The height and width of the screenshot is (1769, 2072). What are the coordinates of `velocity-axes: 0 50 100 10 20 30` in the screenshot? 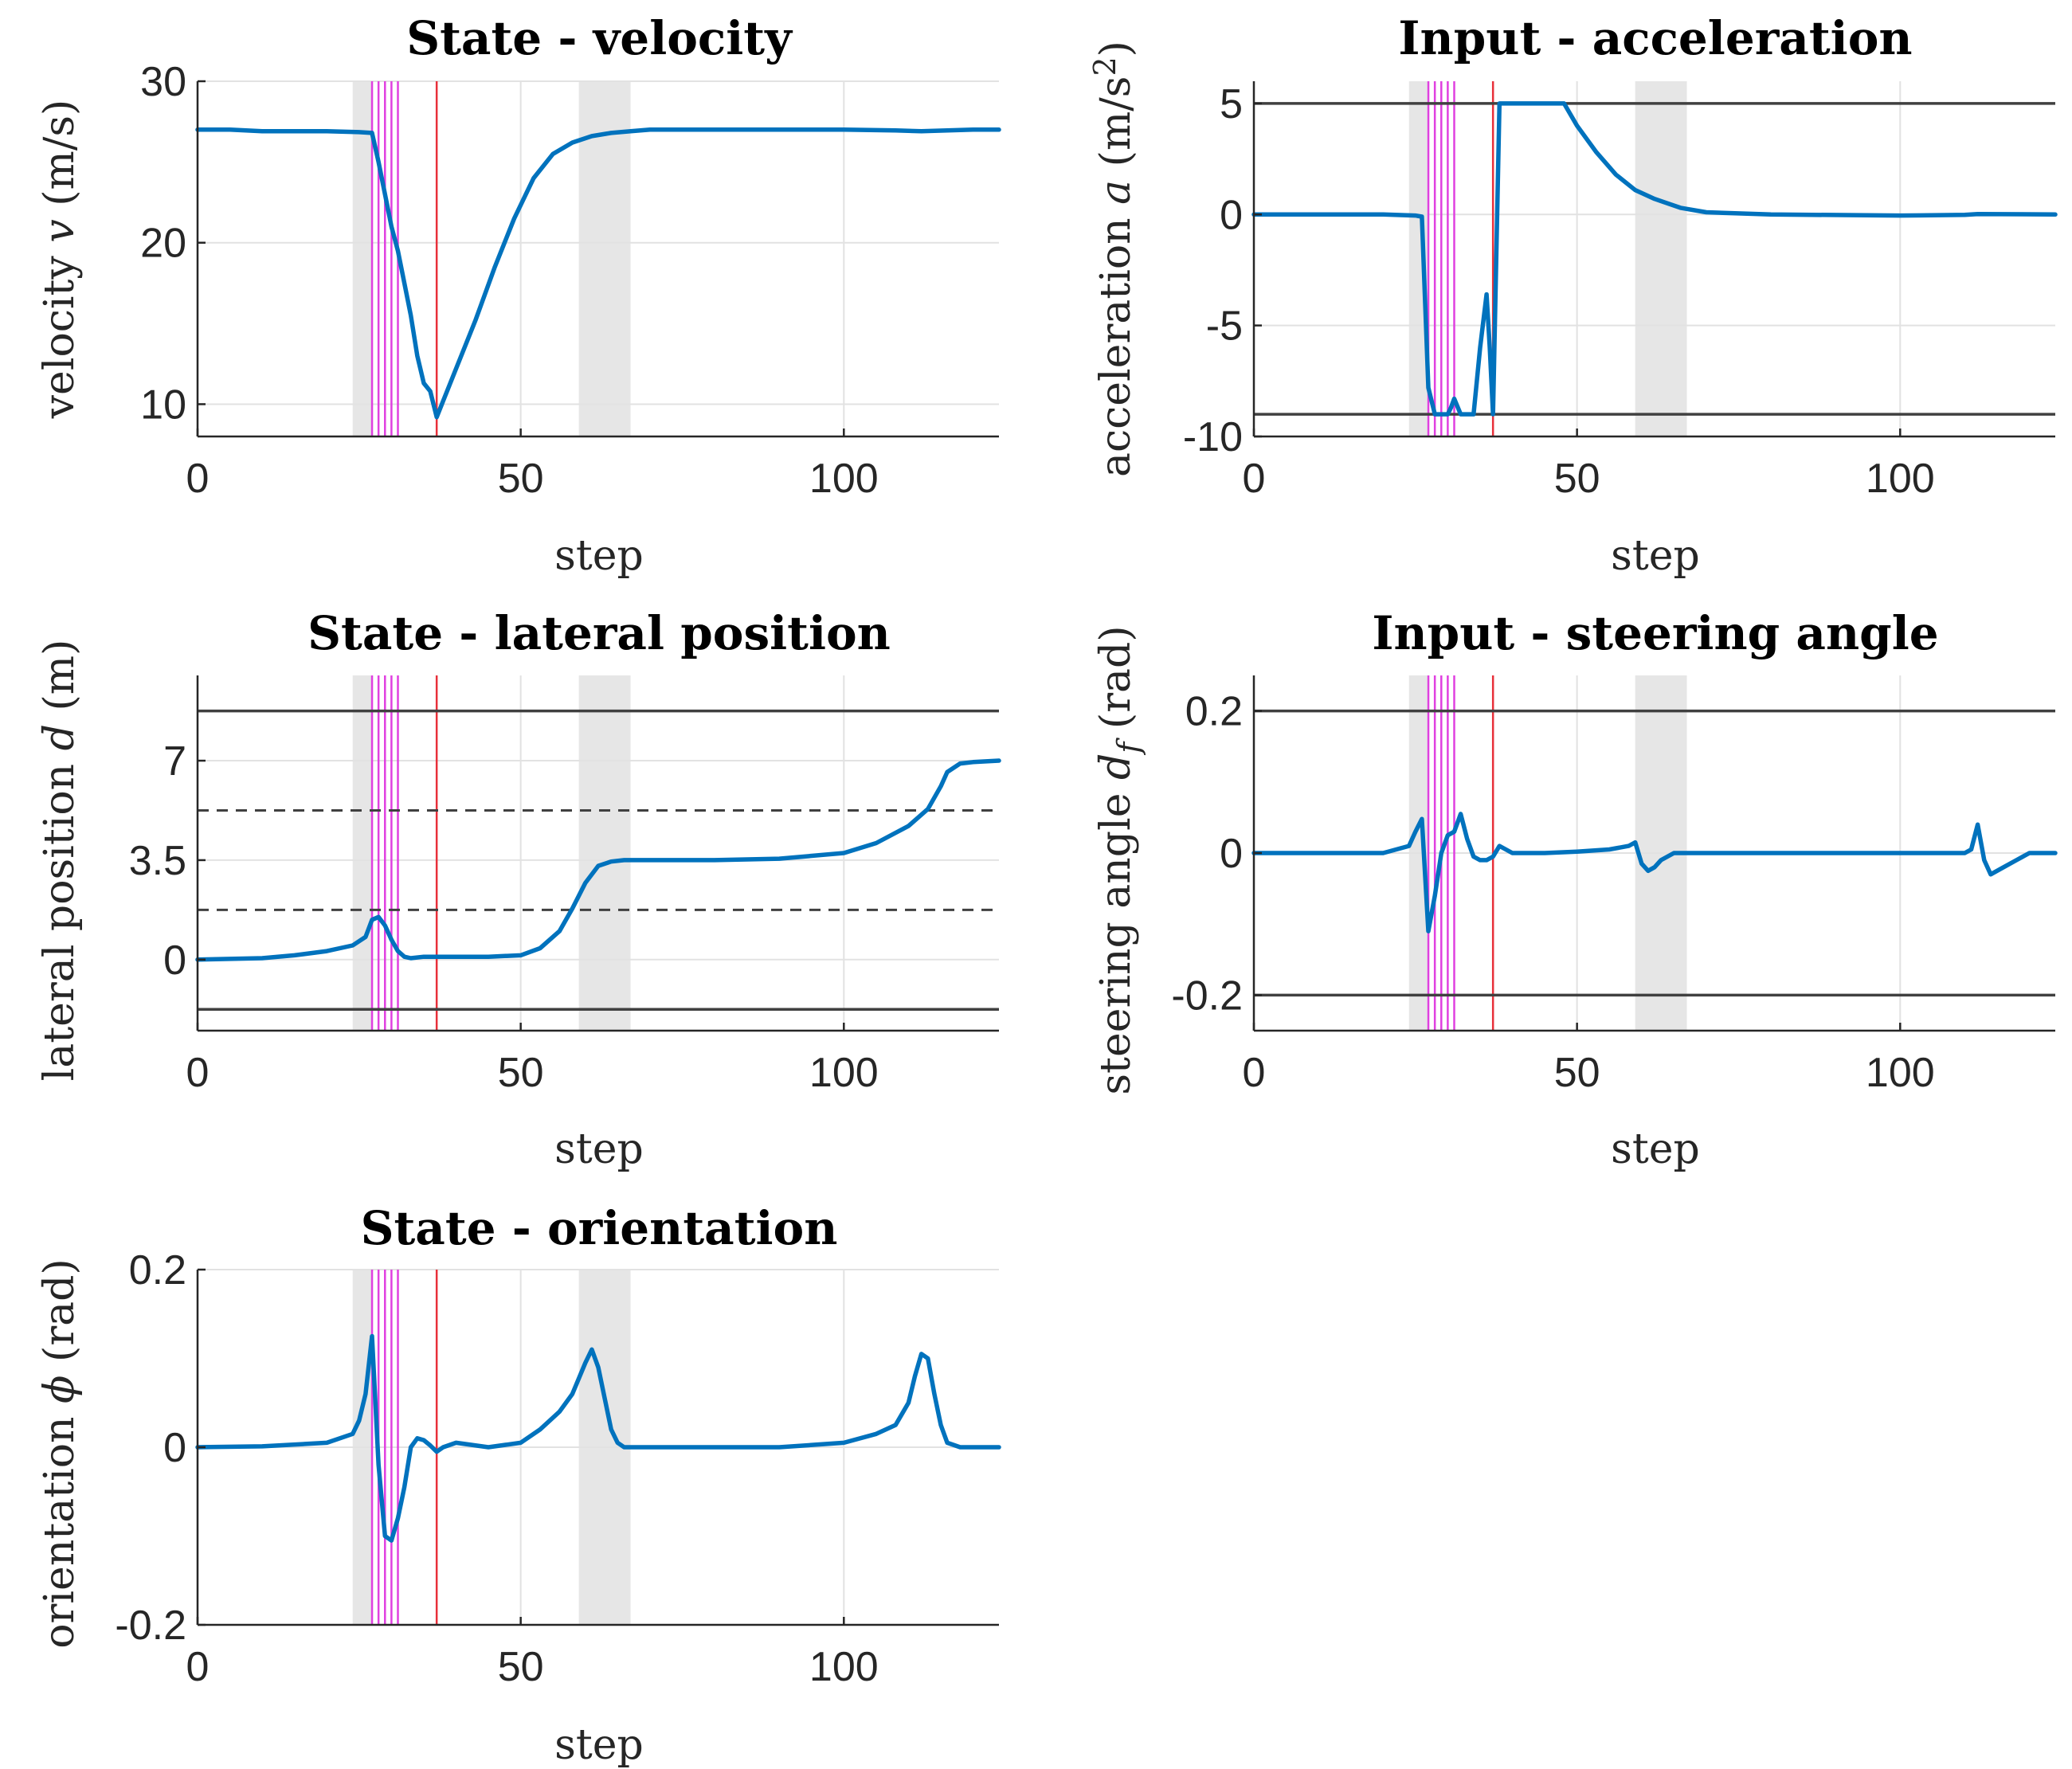 It's located at (570, 280).